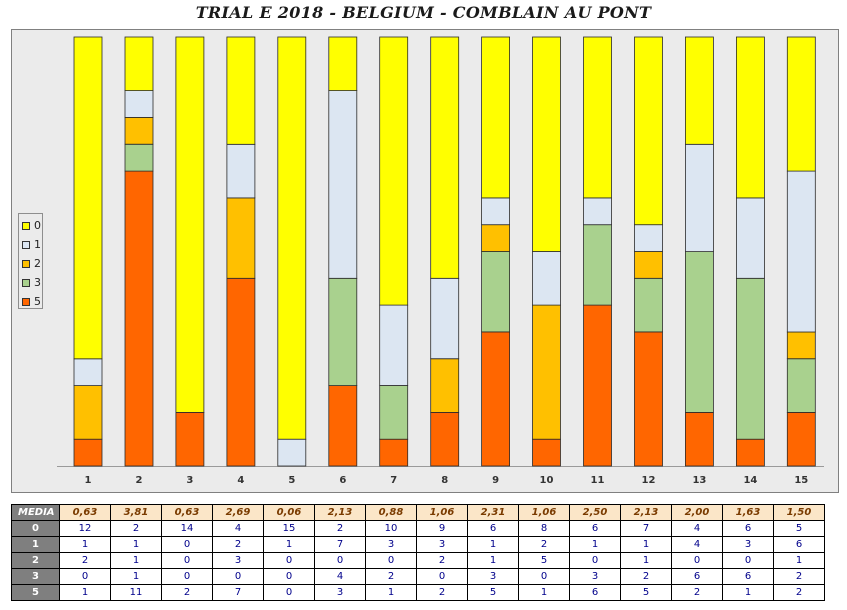 The height and width of the screenshot is (610, 847). I want to click on legend-label: 2, so click(37, 263).